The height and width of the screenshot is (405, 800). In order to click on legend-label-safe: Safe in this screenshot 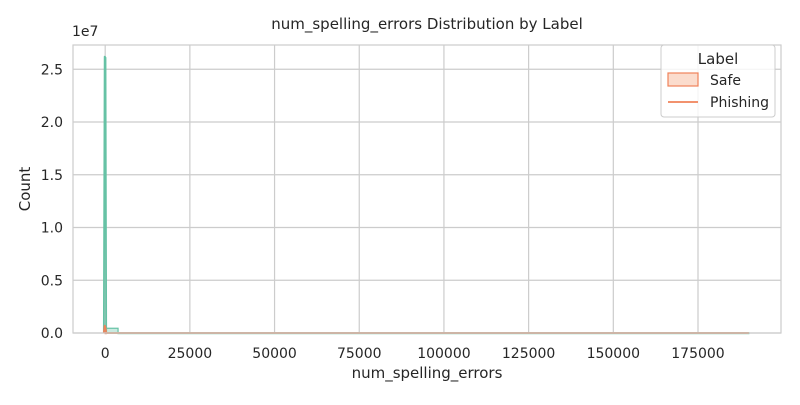, I will do `click(725, 81)`.